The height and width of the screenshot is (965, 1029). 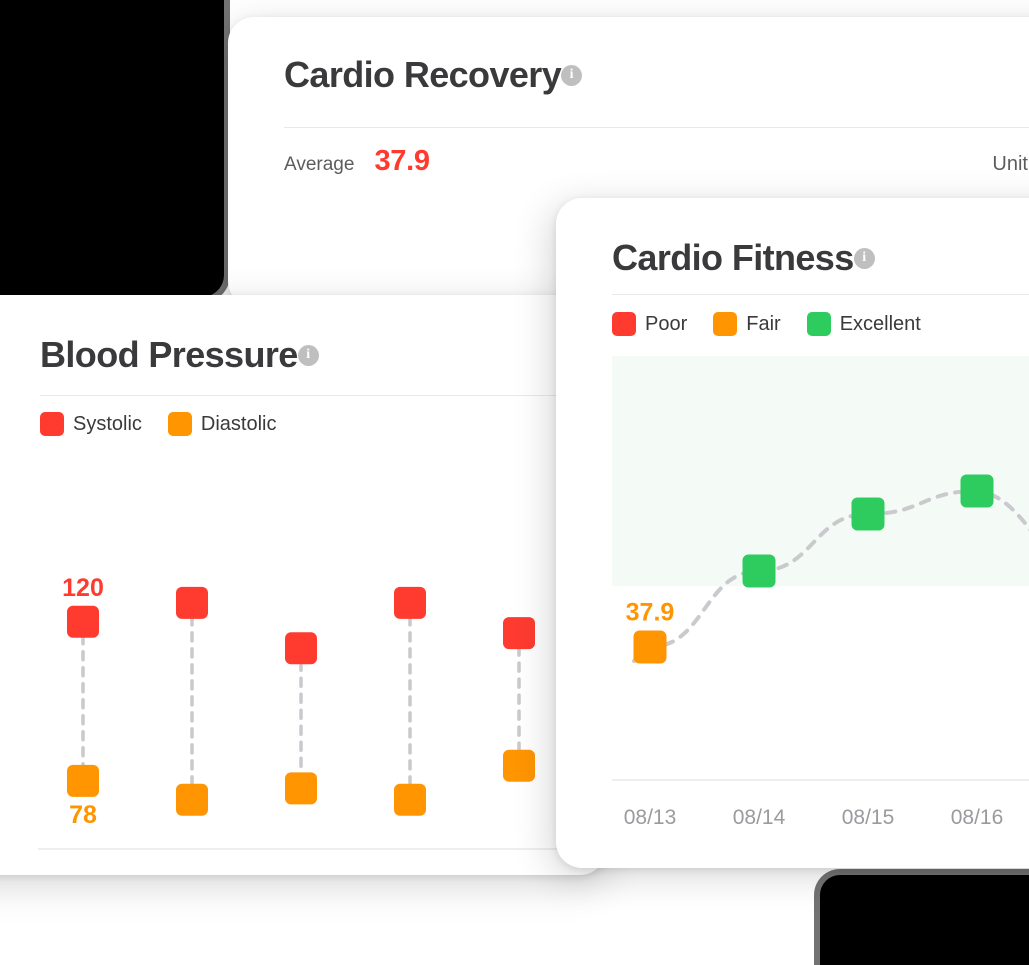 I want to click on cardio-recovery-header: Cardio Recovery i, so click(x=656, y=75).